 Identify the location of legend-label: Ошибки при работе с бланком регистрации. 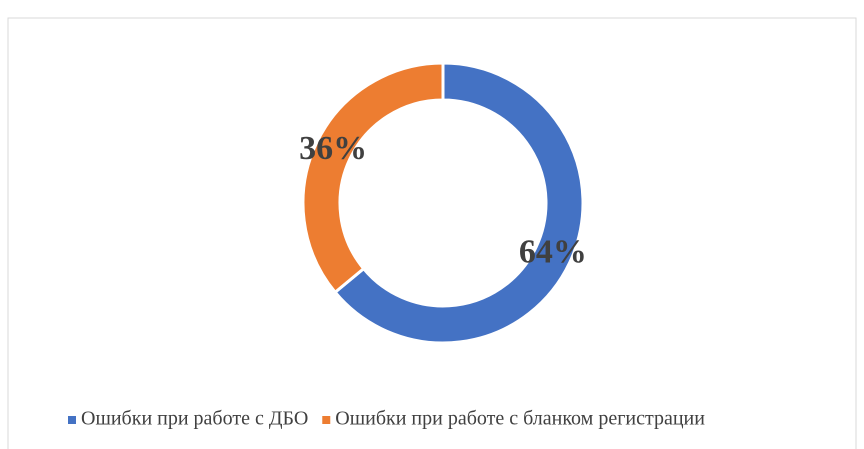
(520, 419).